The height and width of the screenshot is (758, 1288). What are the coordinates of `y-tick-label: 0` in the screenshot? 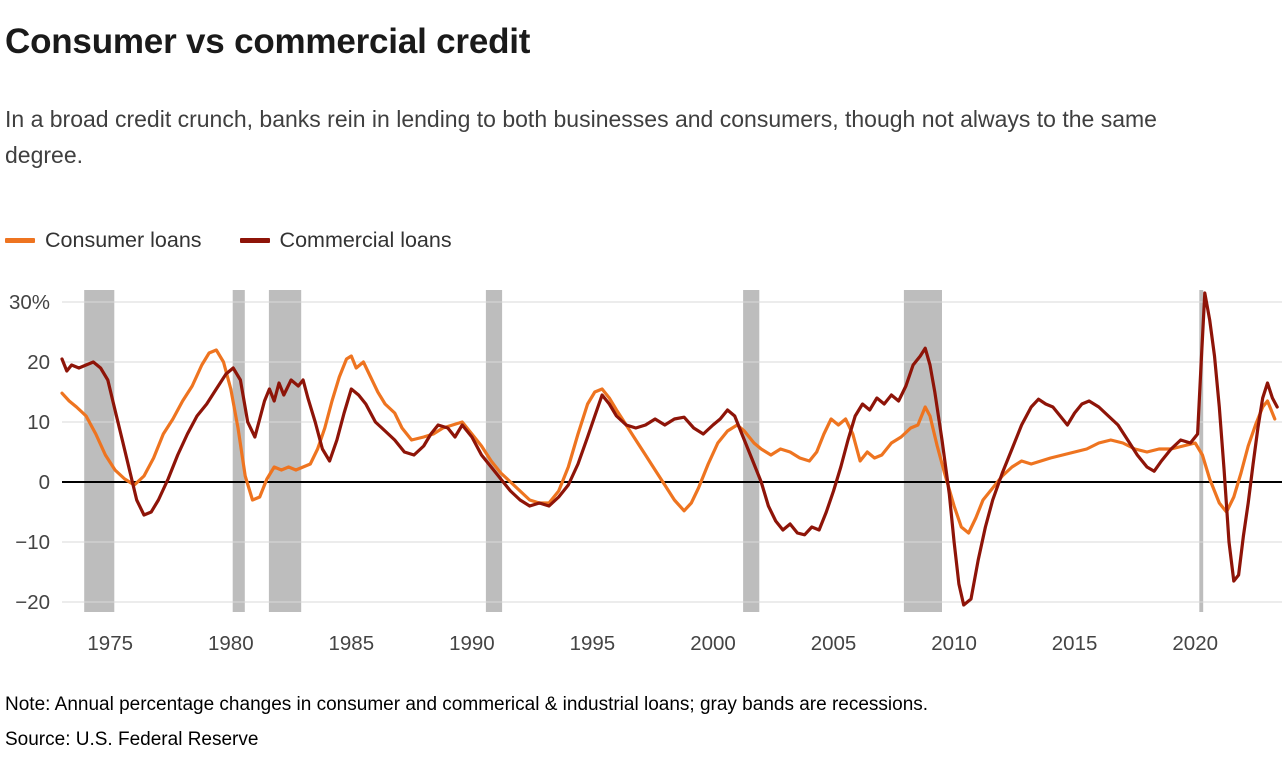 It's located at (44, 482).